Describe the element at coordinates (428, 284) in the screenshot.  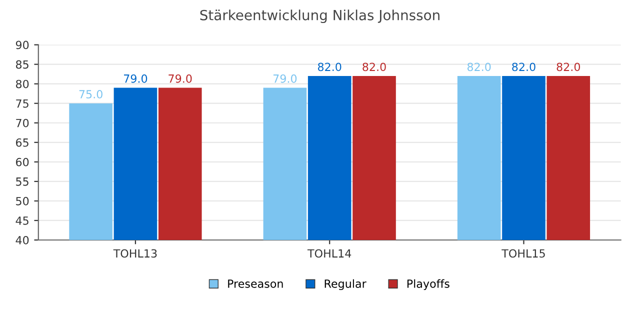
I see `legend-label: Playoffs` at that location.